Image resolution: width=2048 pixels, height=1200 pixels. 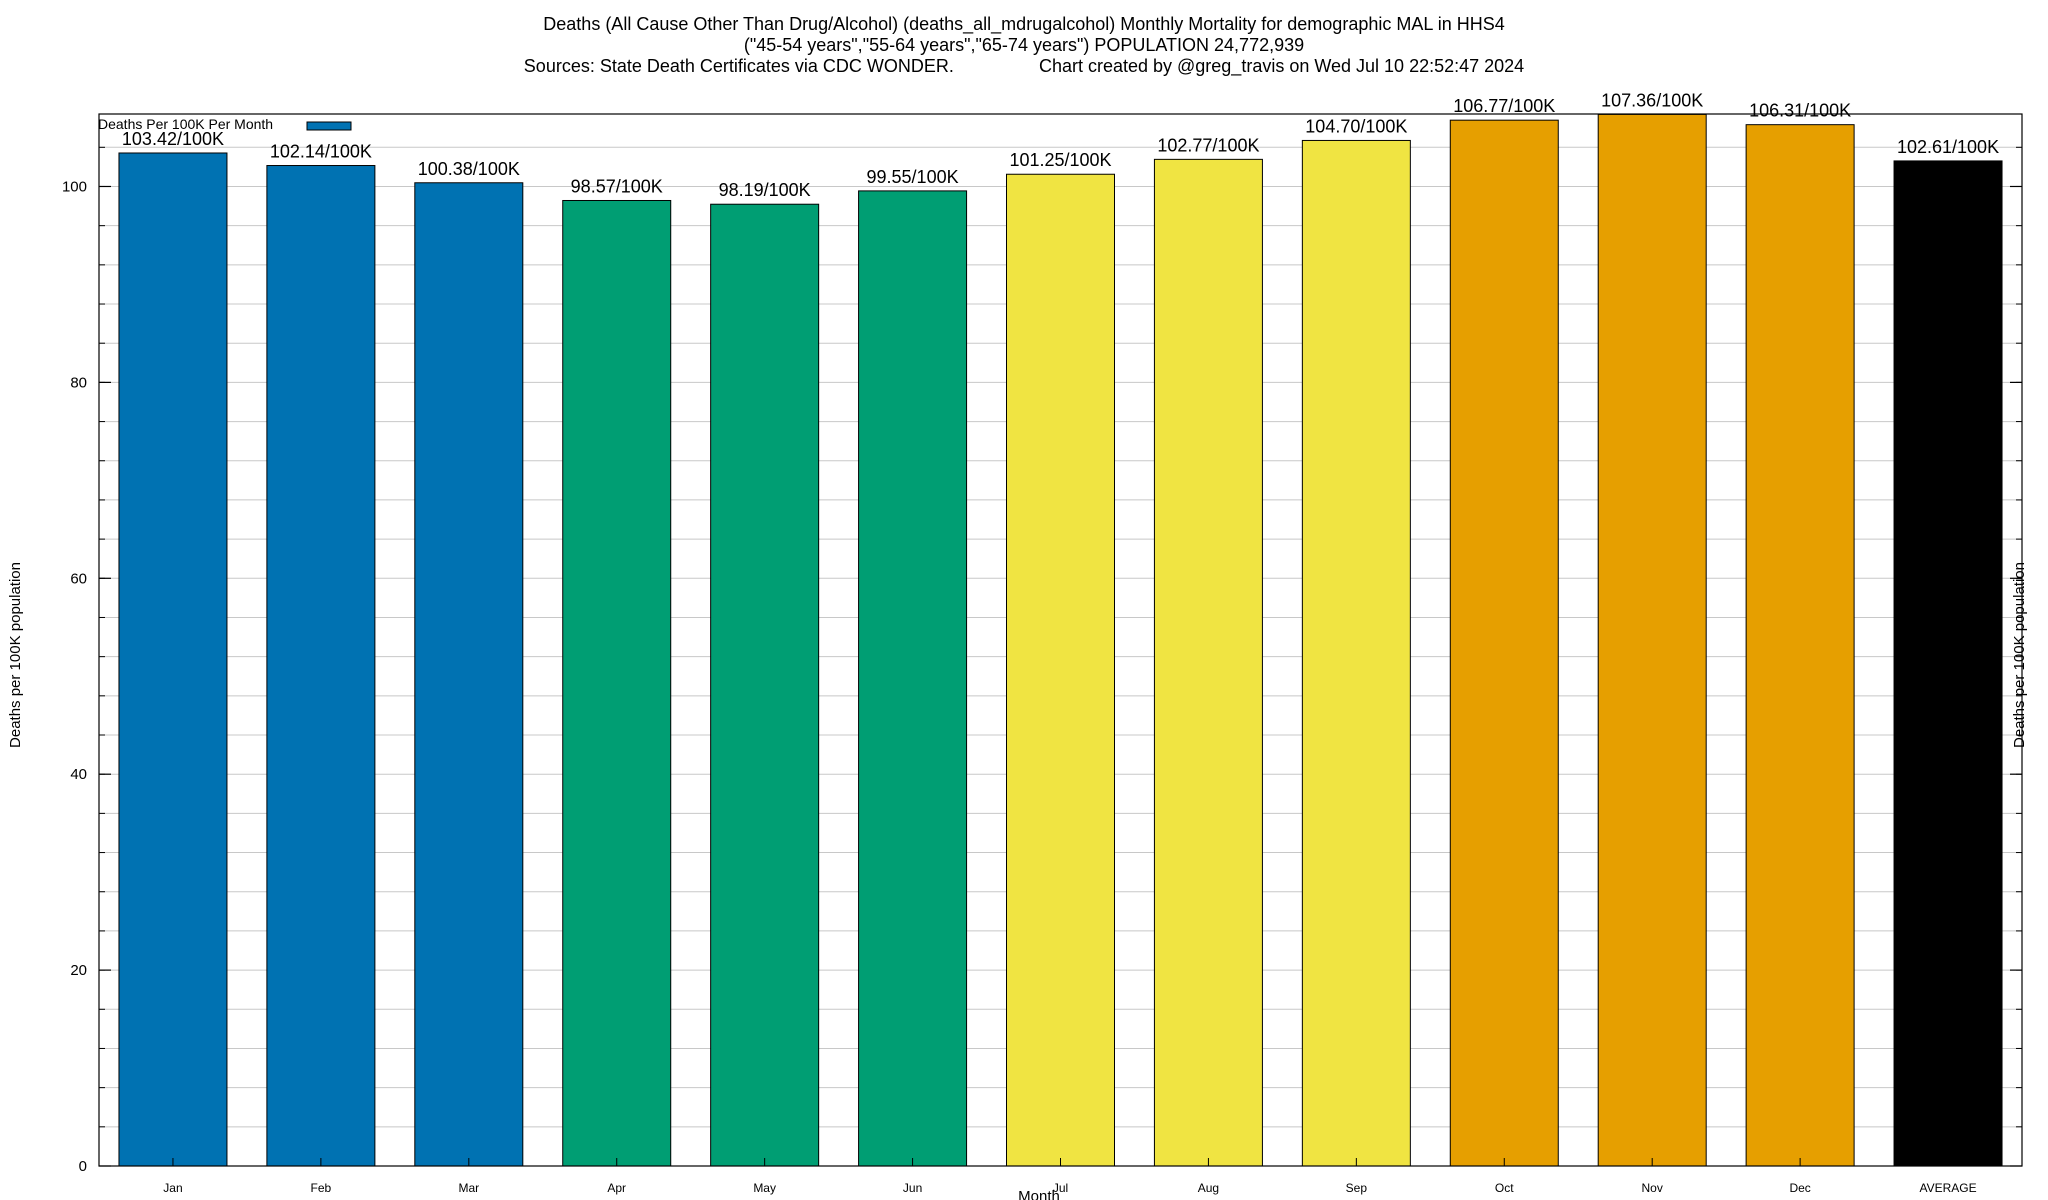 What do you see at coordinates (173, 659) in the screenshot?
I see `bar-jan` at bounding box center [173, 659].